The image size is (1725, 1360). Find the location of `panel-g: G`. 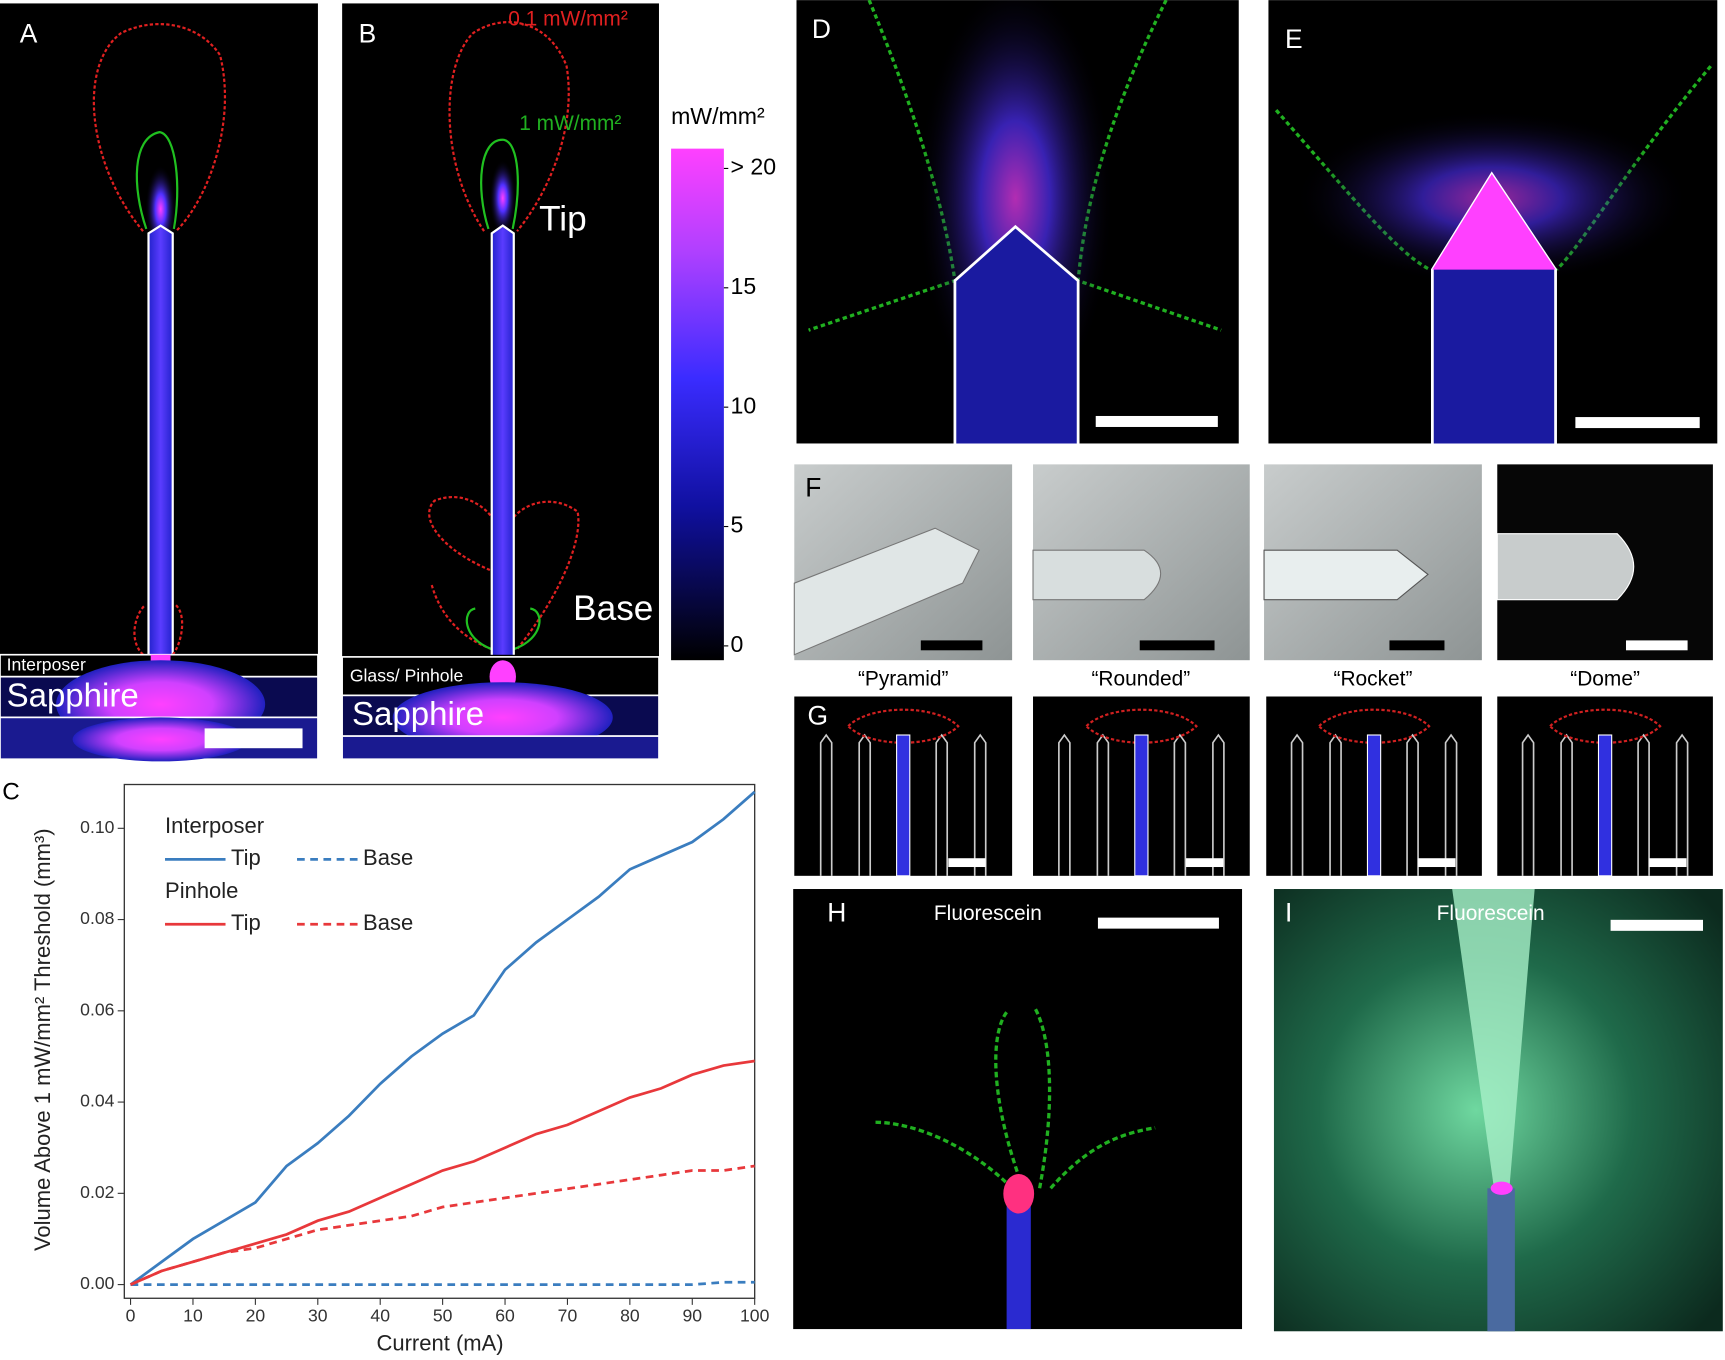

panel-g: G is located at coordinates (1253, 786).